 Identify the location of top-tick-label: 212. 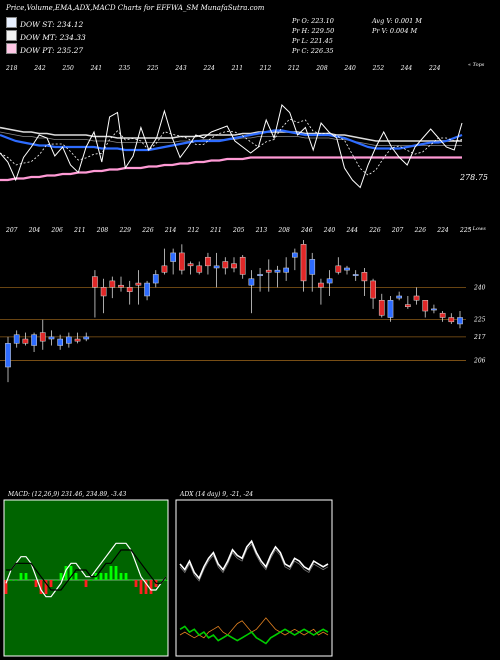
(293, 68).